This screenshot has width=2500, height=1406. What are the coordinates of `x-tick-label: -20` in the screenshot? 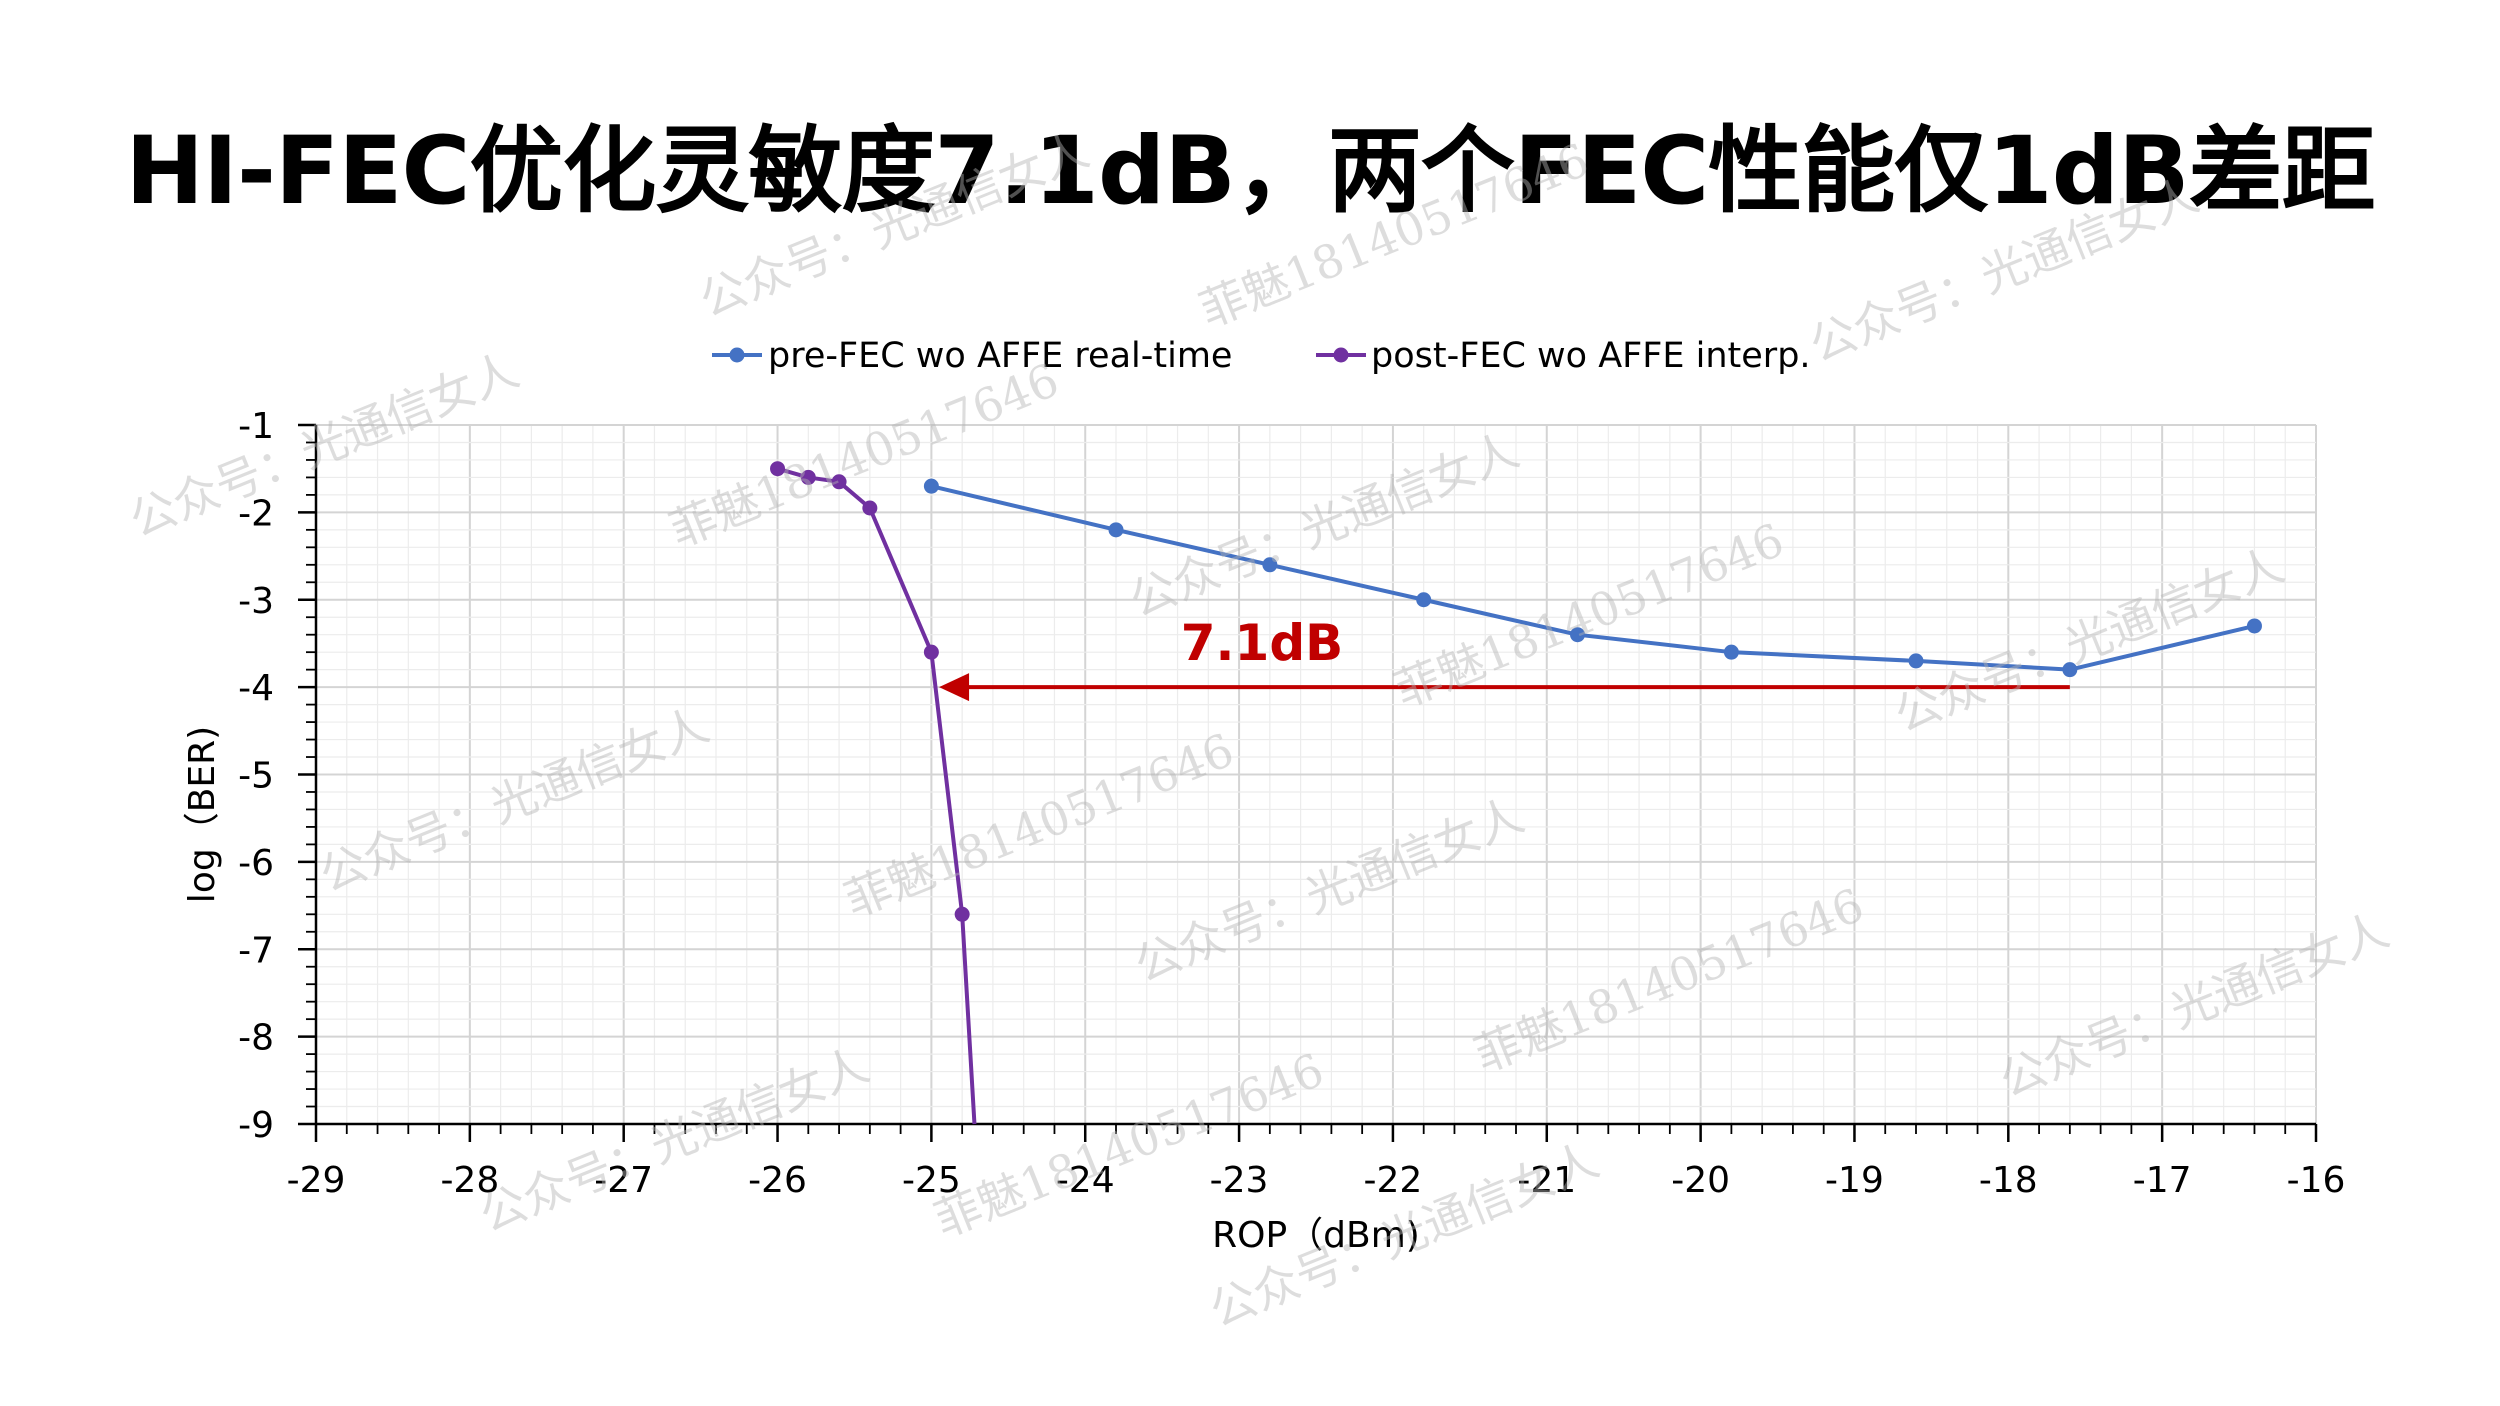 It's located at (1700, 1180).